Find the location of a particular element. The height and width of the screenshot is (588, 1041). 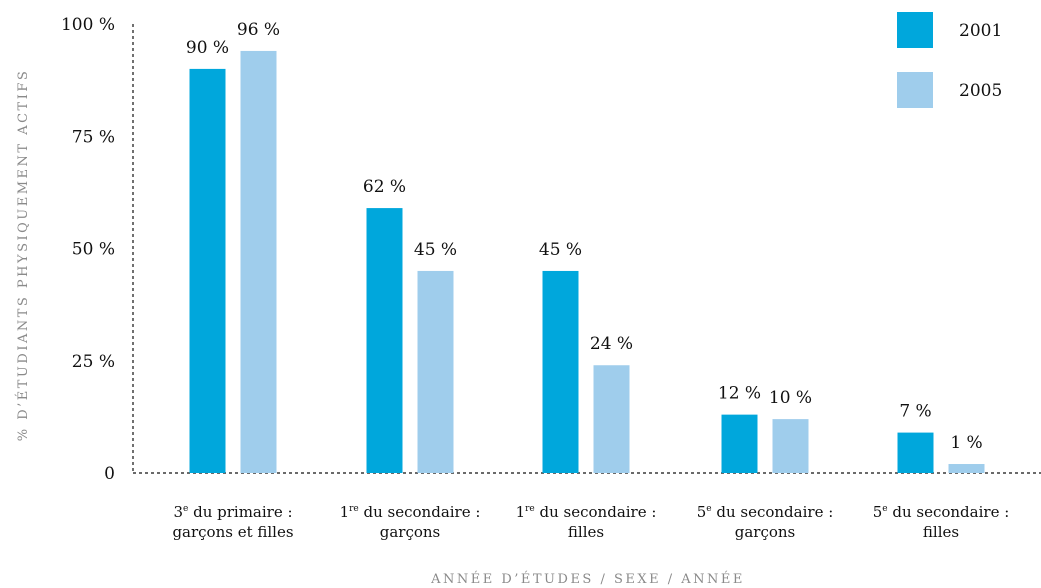

category-label-line2: garçons et filles is located at coordinates (232, 532).